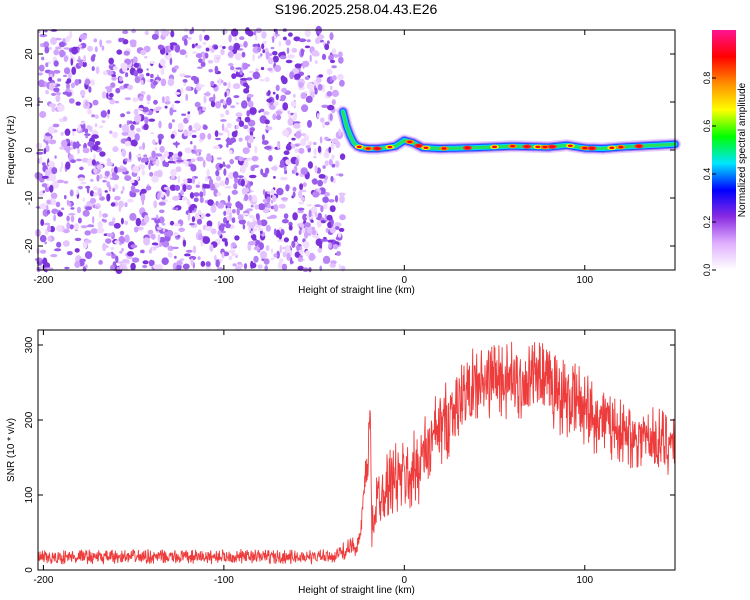  What do you see at coordinates (224, 580) in the screenshot?
I see `snr-x-tick-label: -100` at bounding box center [224, 580].